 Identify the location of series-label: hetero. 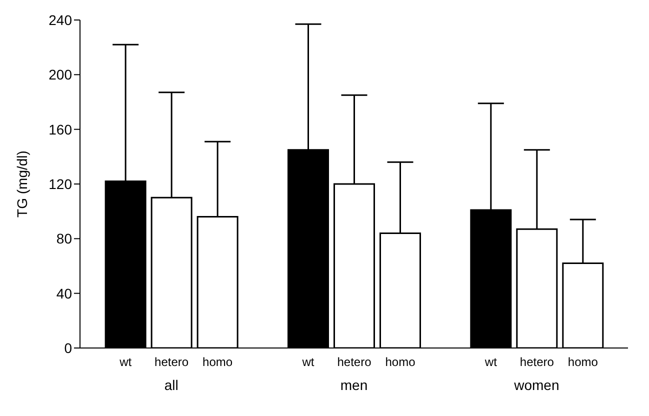
(171, 362).